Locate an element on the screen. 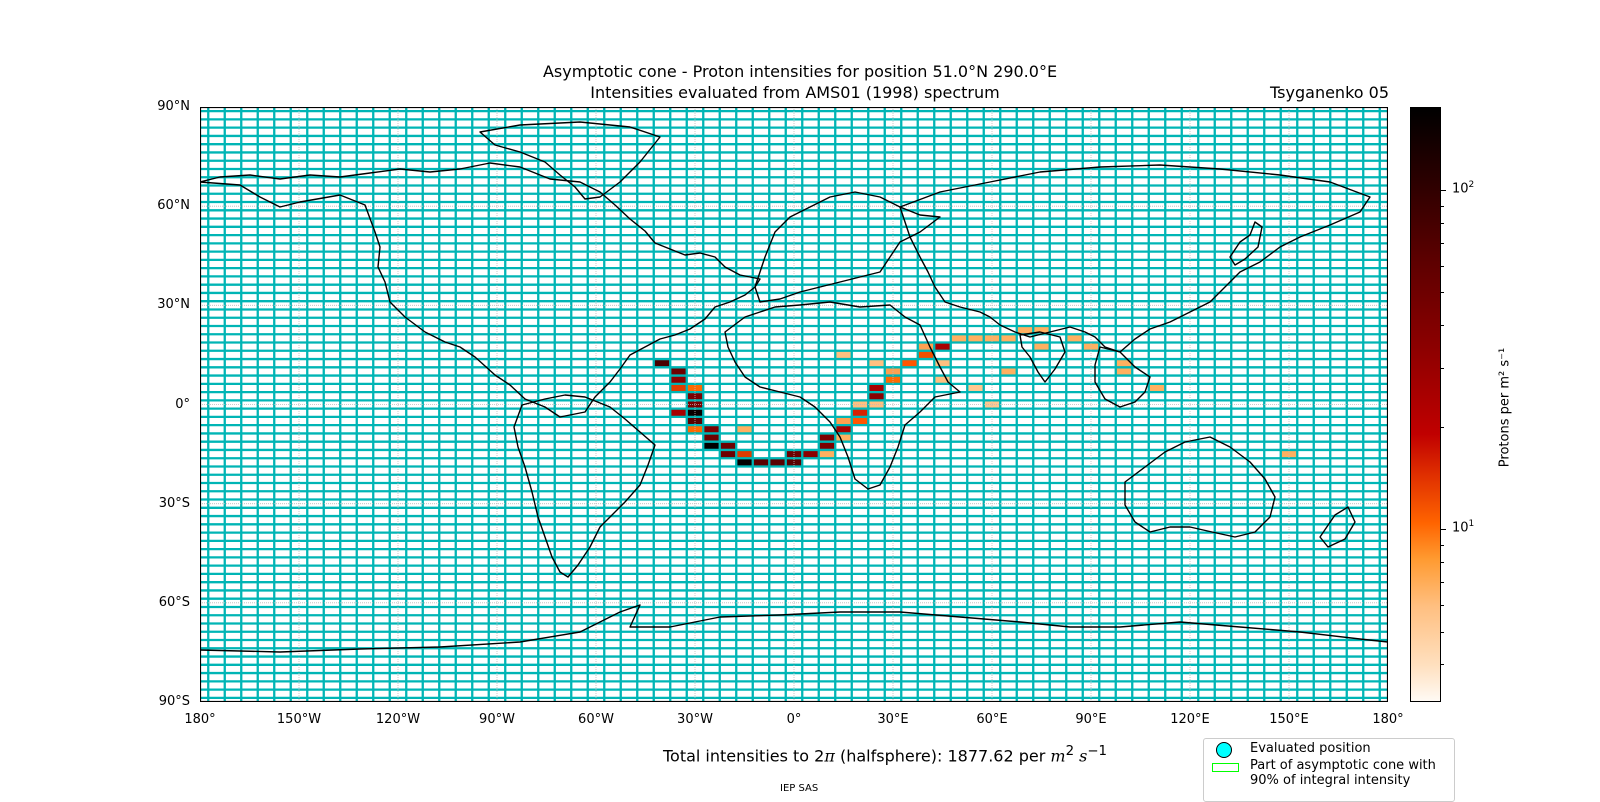  y-tick-label: 60°S is located at coordinates (174, 602).